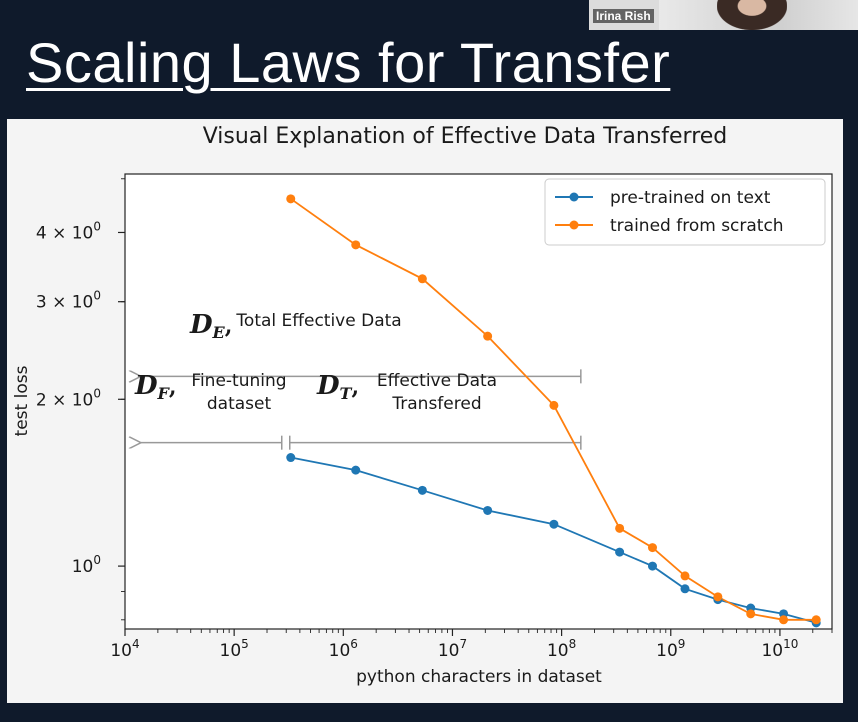 This screenshot has width=858, height=722. What do you see at coordinates (670, 649) in the screenshot?
I see `x-tick-label: 10⁹` at bounding box center [670, 649].